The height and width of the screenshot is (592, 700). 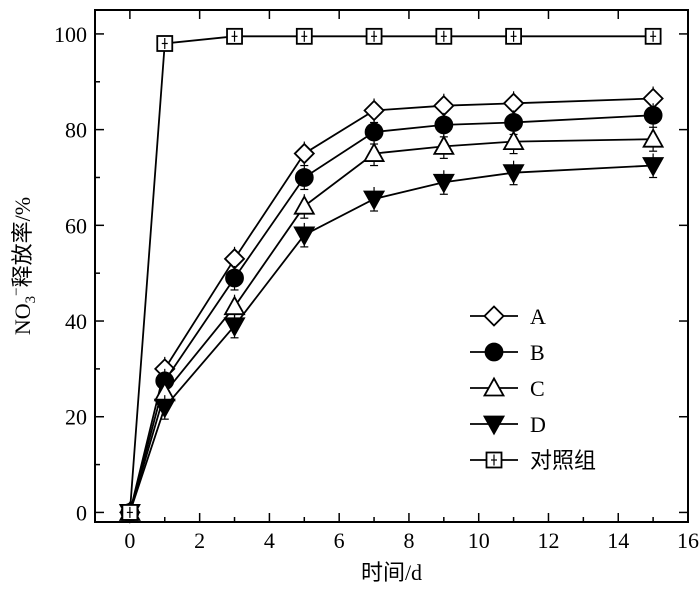 What do you see at coordinates (391, 572) in the screenshot?
I see `x-axis-label: 时间/d` at bounding box center [391, 572].